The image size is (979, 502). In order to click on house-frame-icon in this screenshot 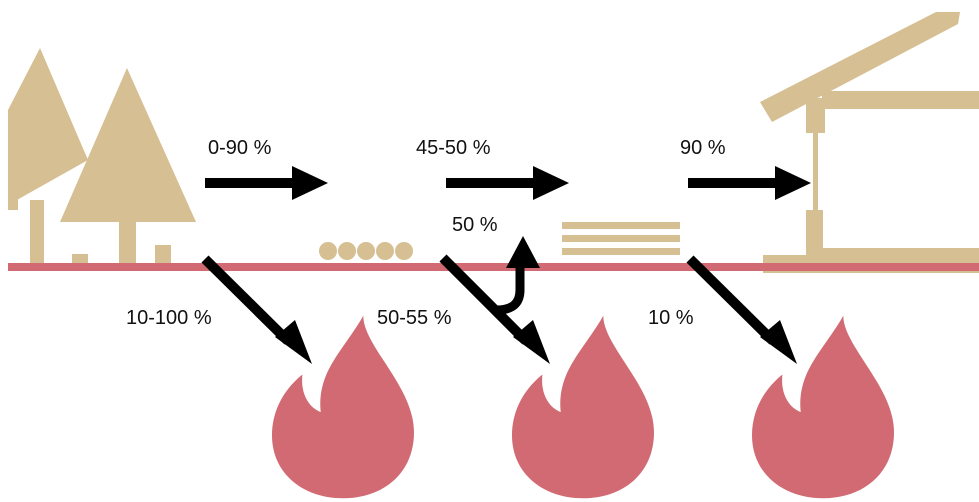, I will do `click(869, 142)`.